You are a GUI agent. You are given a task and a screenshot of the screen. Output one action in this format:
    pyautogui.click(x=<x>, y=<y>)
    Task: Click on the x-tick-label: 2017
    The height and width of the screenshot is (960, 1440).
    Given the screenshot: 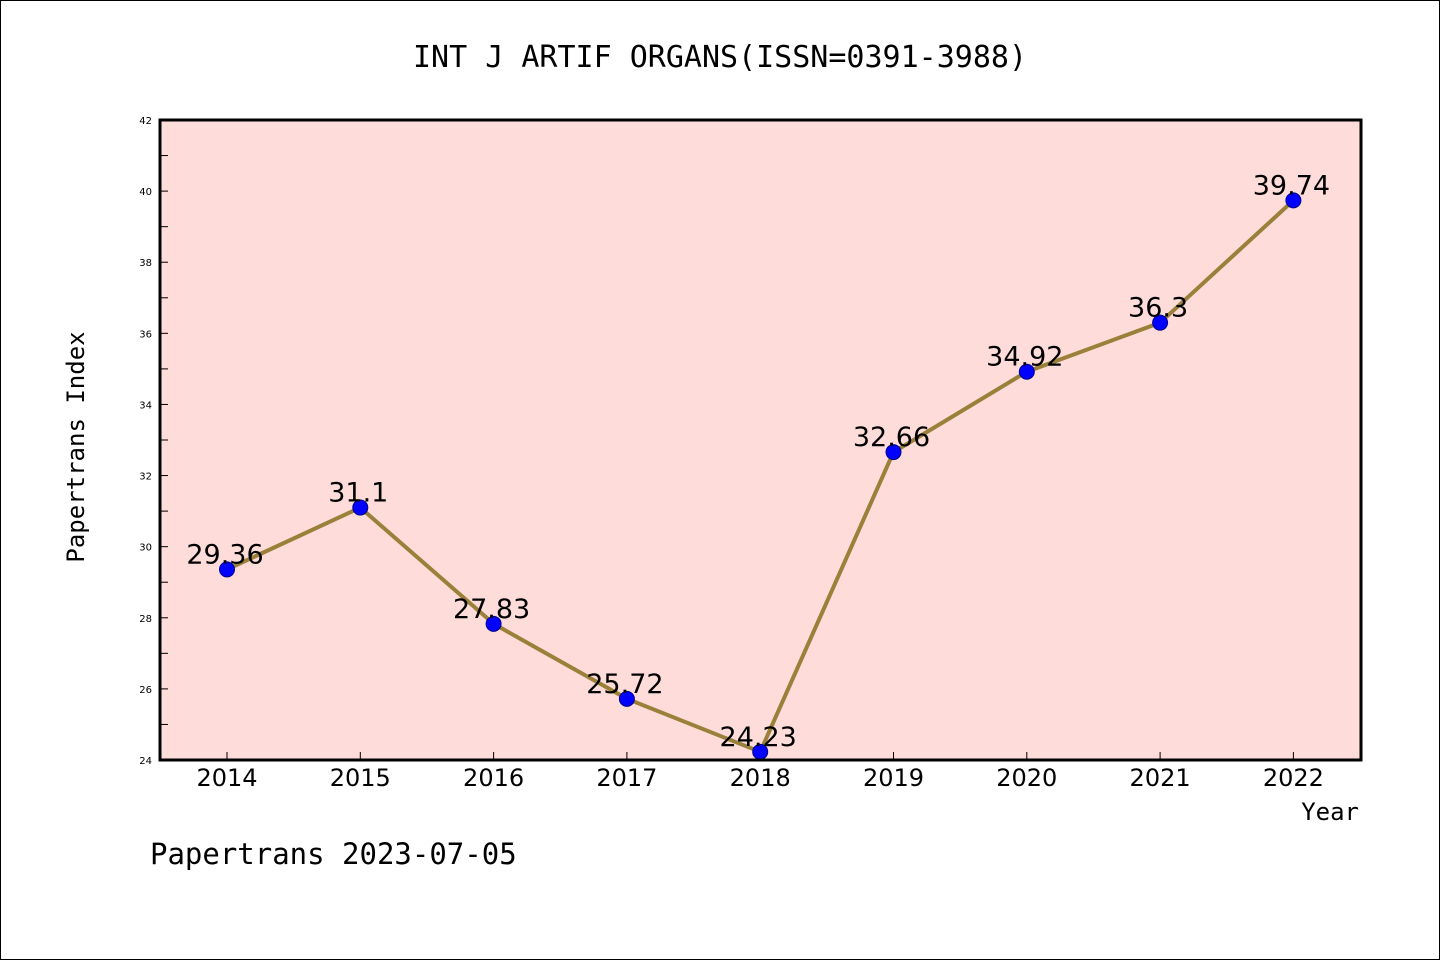 What is the action you would take?
    pyautogui.click(x=626, y=778)
    